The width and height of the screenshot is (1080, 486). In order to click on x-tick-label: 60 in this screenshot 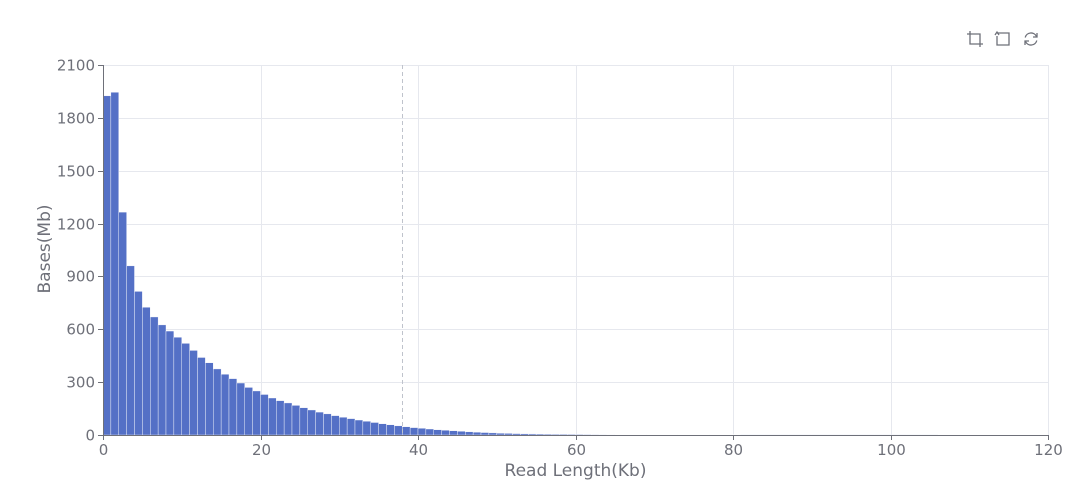, I will do `click(576, 450)`.